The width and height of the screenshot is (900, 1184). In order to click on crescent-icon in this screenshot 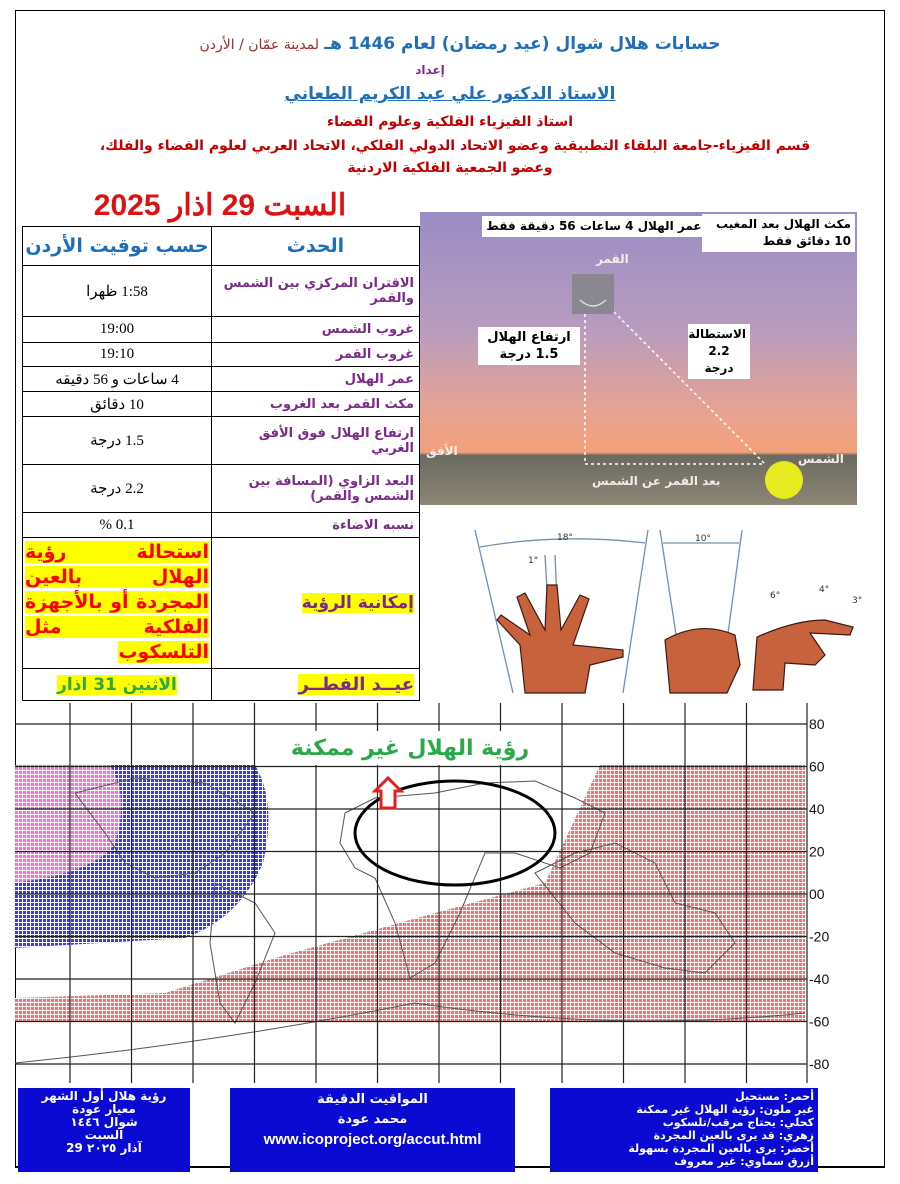, I will do `click(593, 303)`.